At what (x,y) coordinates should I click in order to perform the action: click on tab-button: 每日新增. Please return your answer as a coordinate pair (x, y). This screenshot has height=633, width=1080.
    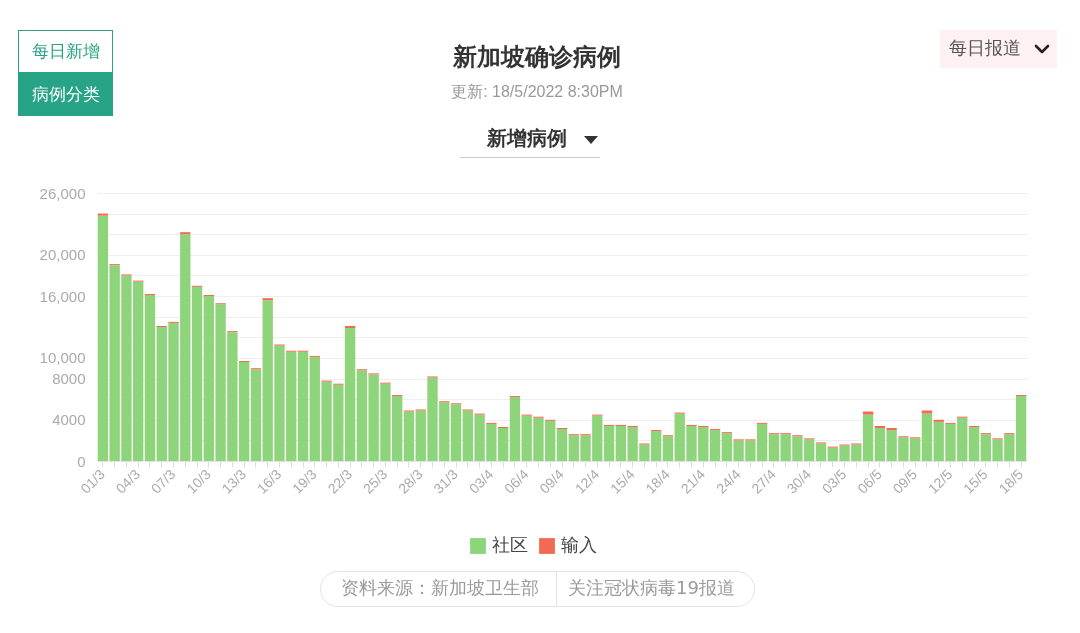
    Looking at the image, I should click on (65, 51).